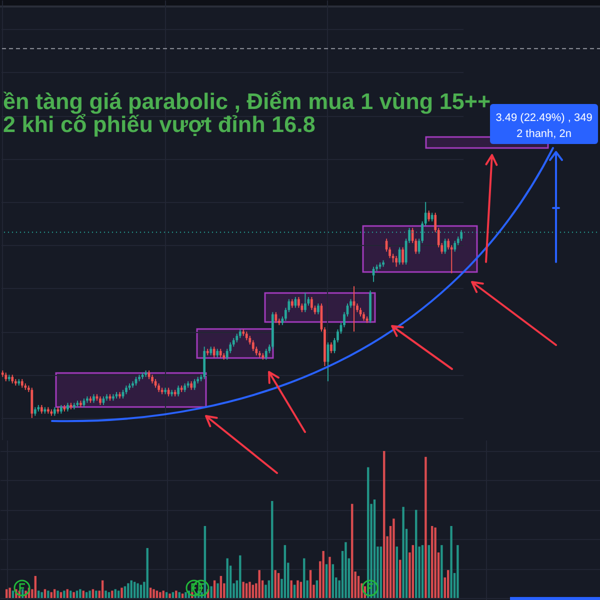 This screenshot has height=600, width=600. Describe the element at coordinates (544, 134) in the screenshot. I see `text: 2 thanh, 2n` at that location.